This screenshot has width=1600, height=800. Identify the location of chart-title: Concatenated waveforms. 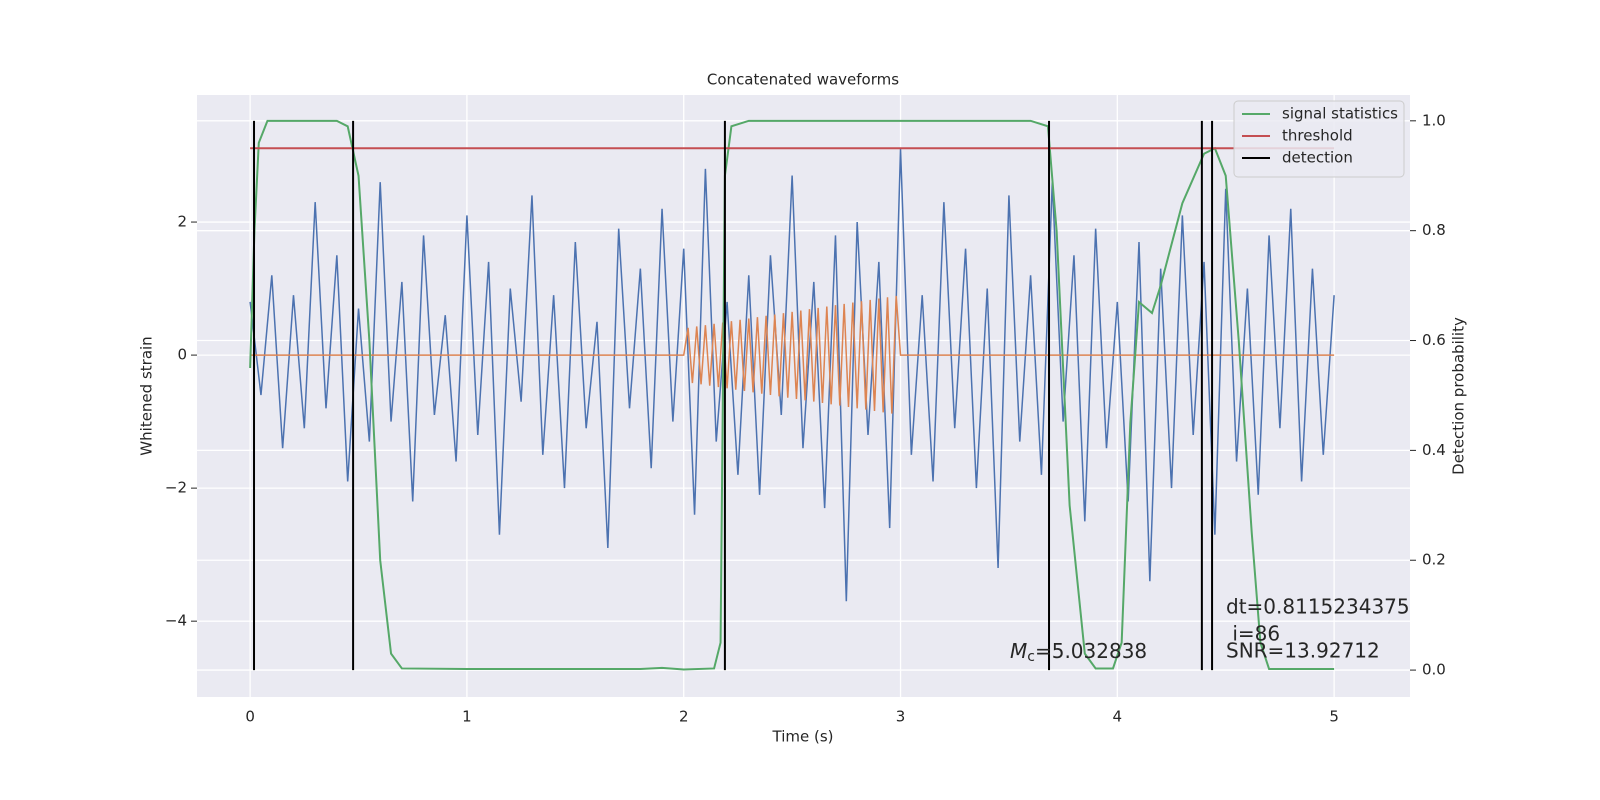
(803, 80).